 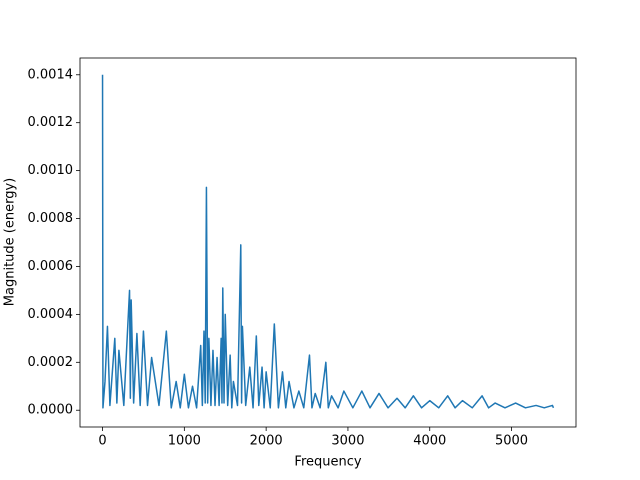 I want to click on y-tick-label: 0.0014, so click(x=51, y=74).